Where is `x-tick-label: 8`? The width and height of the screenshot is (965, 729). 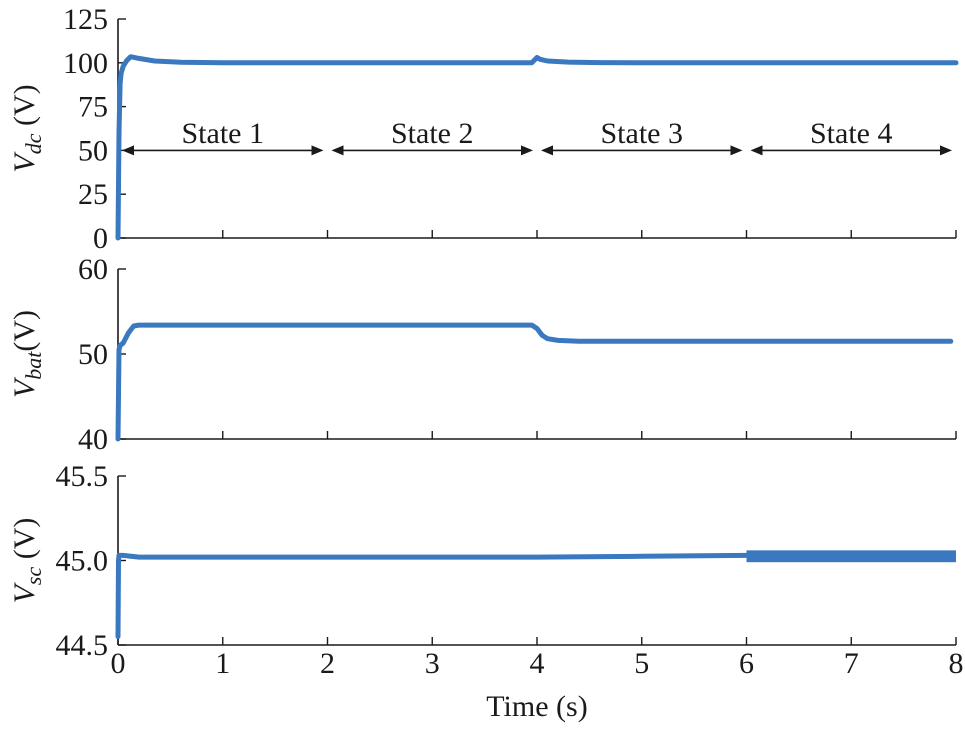
x-tick-label: 8 is located at coordinates (956, 663).